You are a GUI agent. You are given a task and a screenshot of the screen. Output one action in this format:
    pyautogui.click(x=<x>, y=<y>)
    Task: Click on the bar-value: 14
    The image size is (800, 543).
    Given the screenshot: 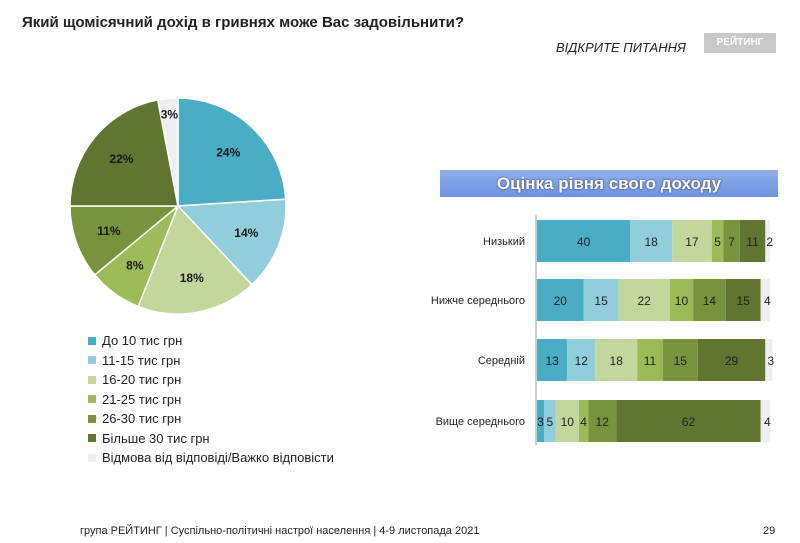 What is the action you would take?
    pyautogui.click(x=710, y=301)
    